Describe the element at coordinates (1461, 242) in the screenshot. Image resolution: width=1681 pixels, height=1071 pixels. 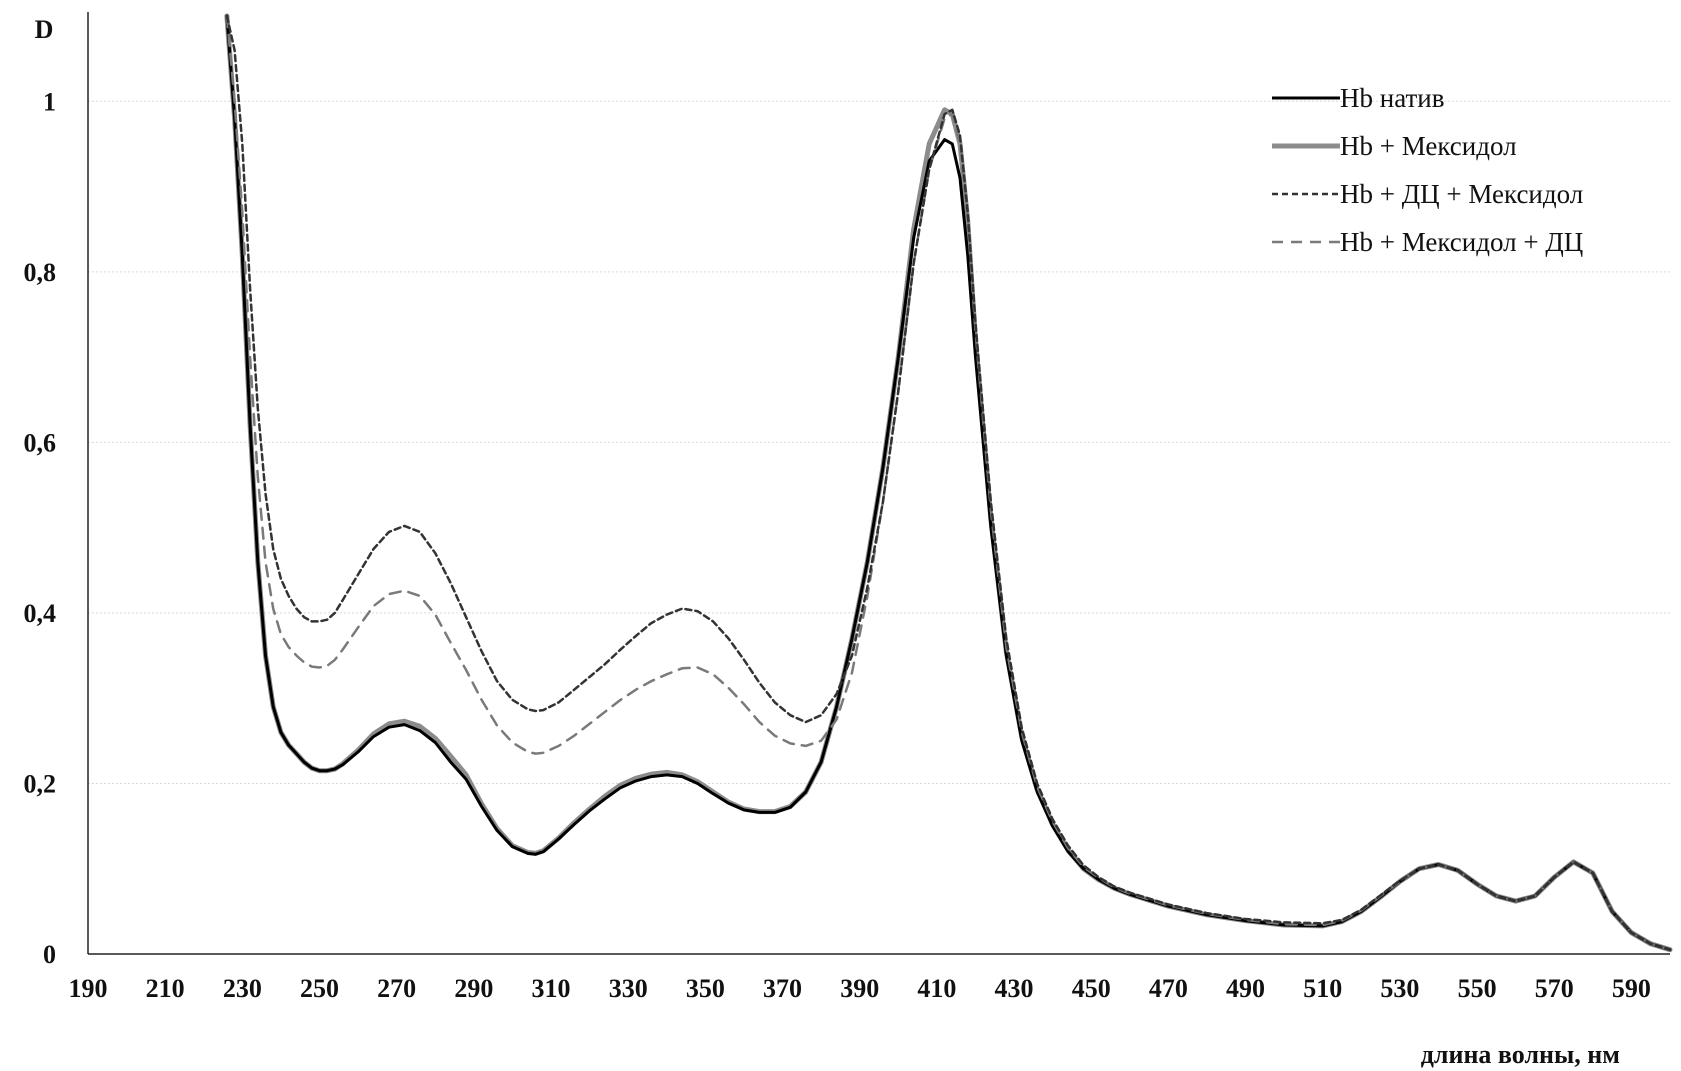
I see `legend-label: Hb + Мексидол + ДЦ` at that location.